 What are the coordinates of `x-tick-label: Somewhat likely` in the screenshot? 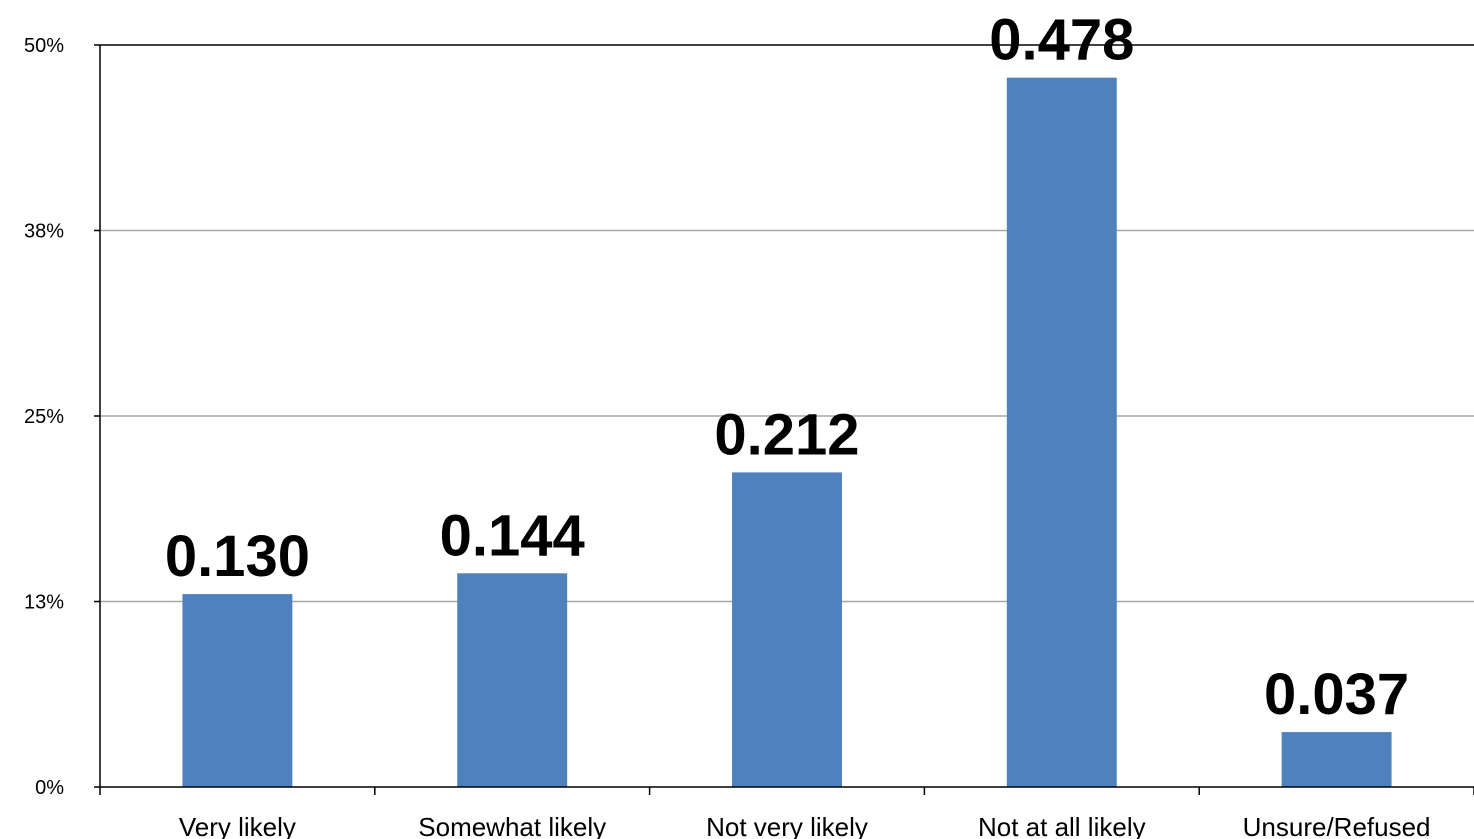 It's located at (512, 825).